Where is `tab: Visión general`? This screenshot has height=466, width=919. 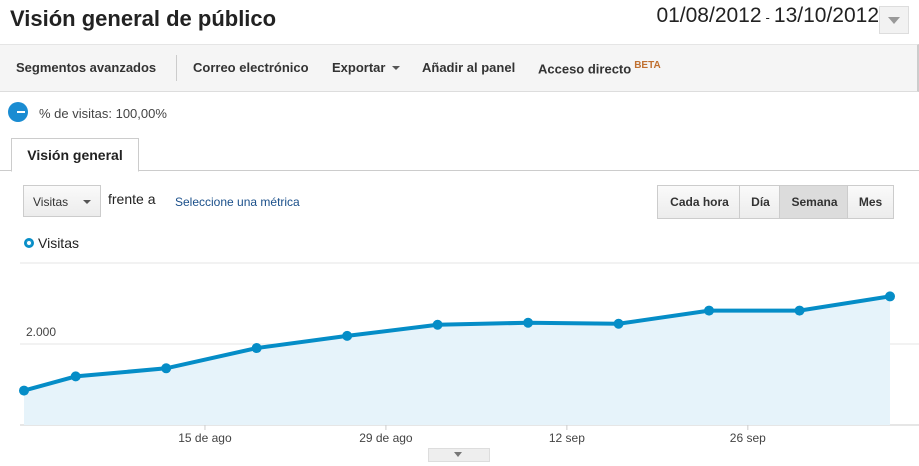 tab: Visión general is located at coordinates (75, 155).